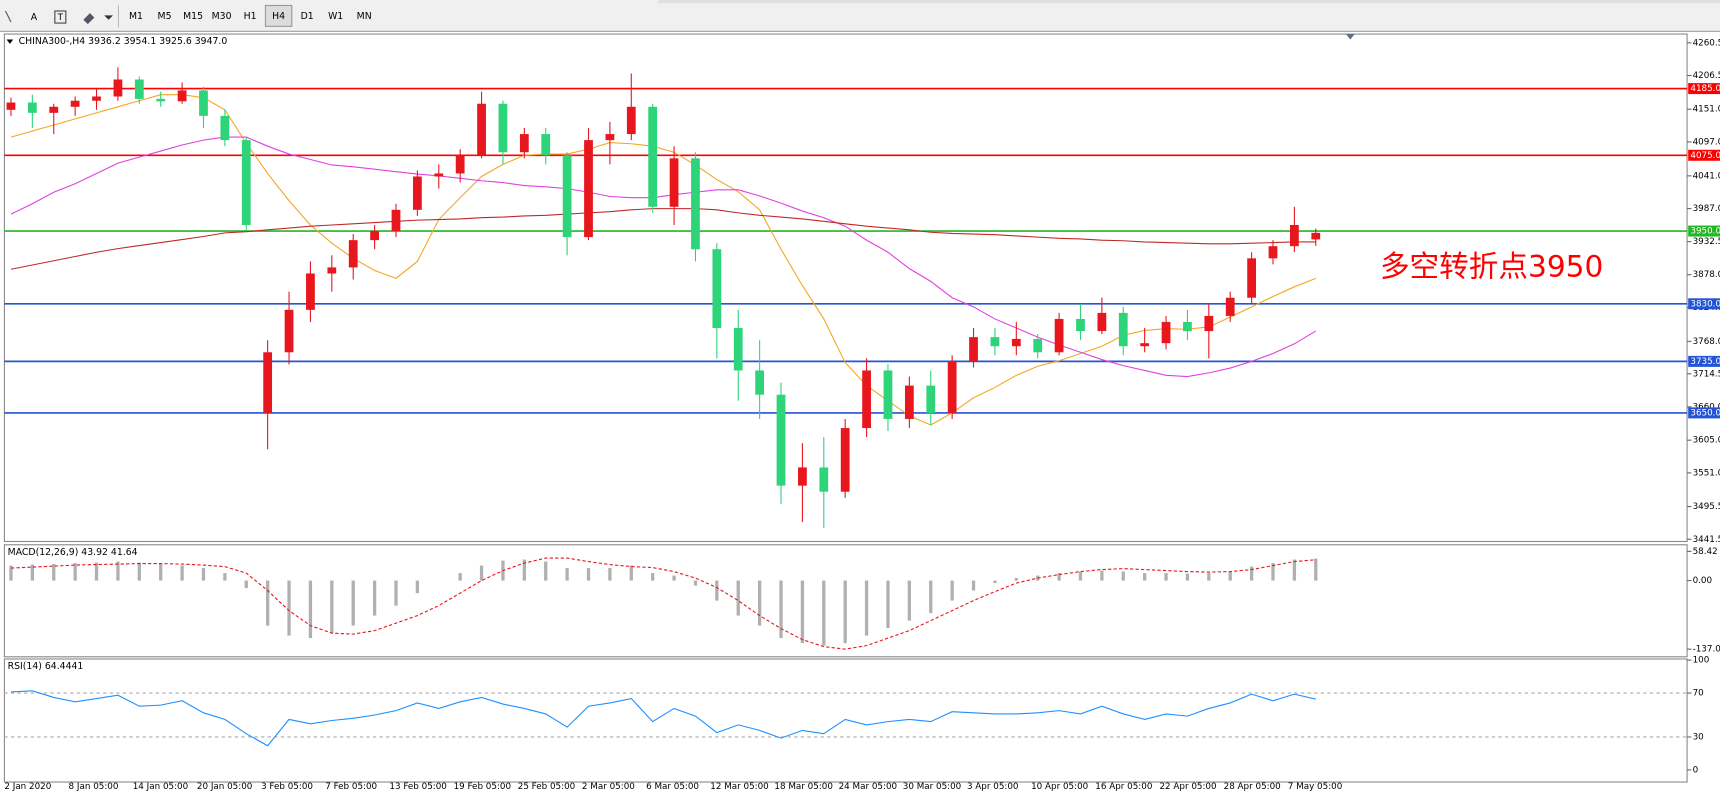  Describe the element at coordinates (1706, 43) in the screenshot. I see `y-tick-label: 4260.5` at that location.